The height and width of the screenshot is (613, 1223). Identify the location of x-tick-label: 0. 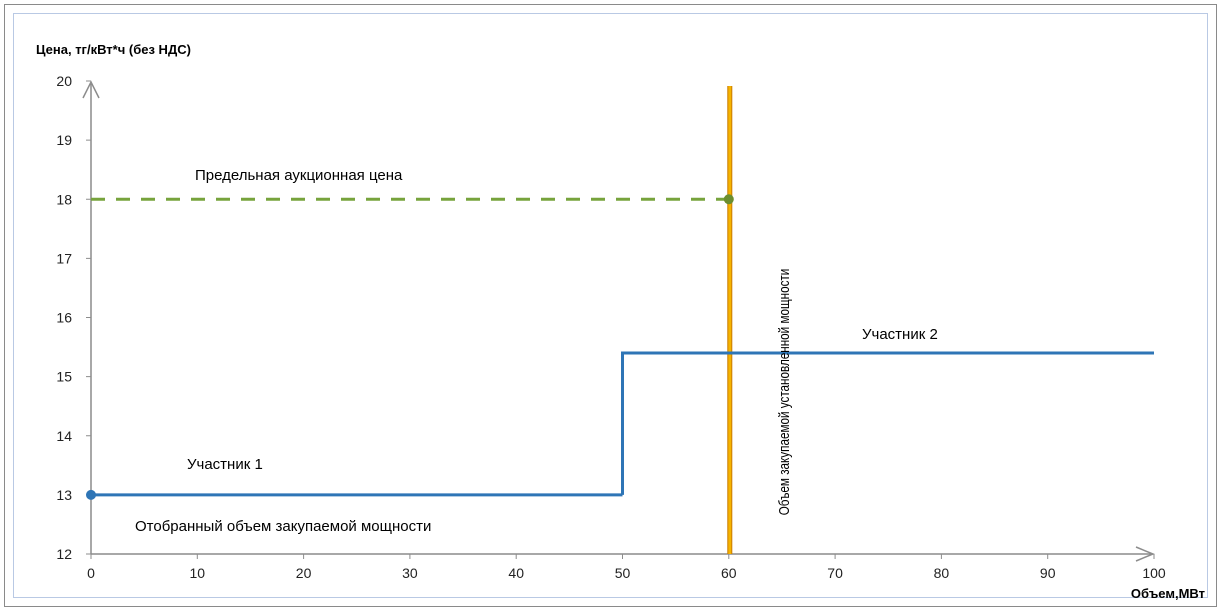
(91, 573).